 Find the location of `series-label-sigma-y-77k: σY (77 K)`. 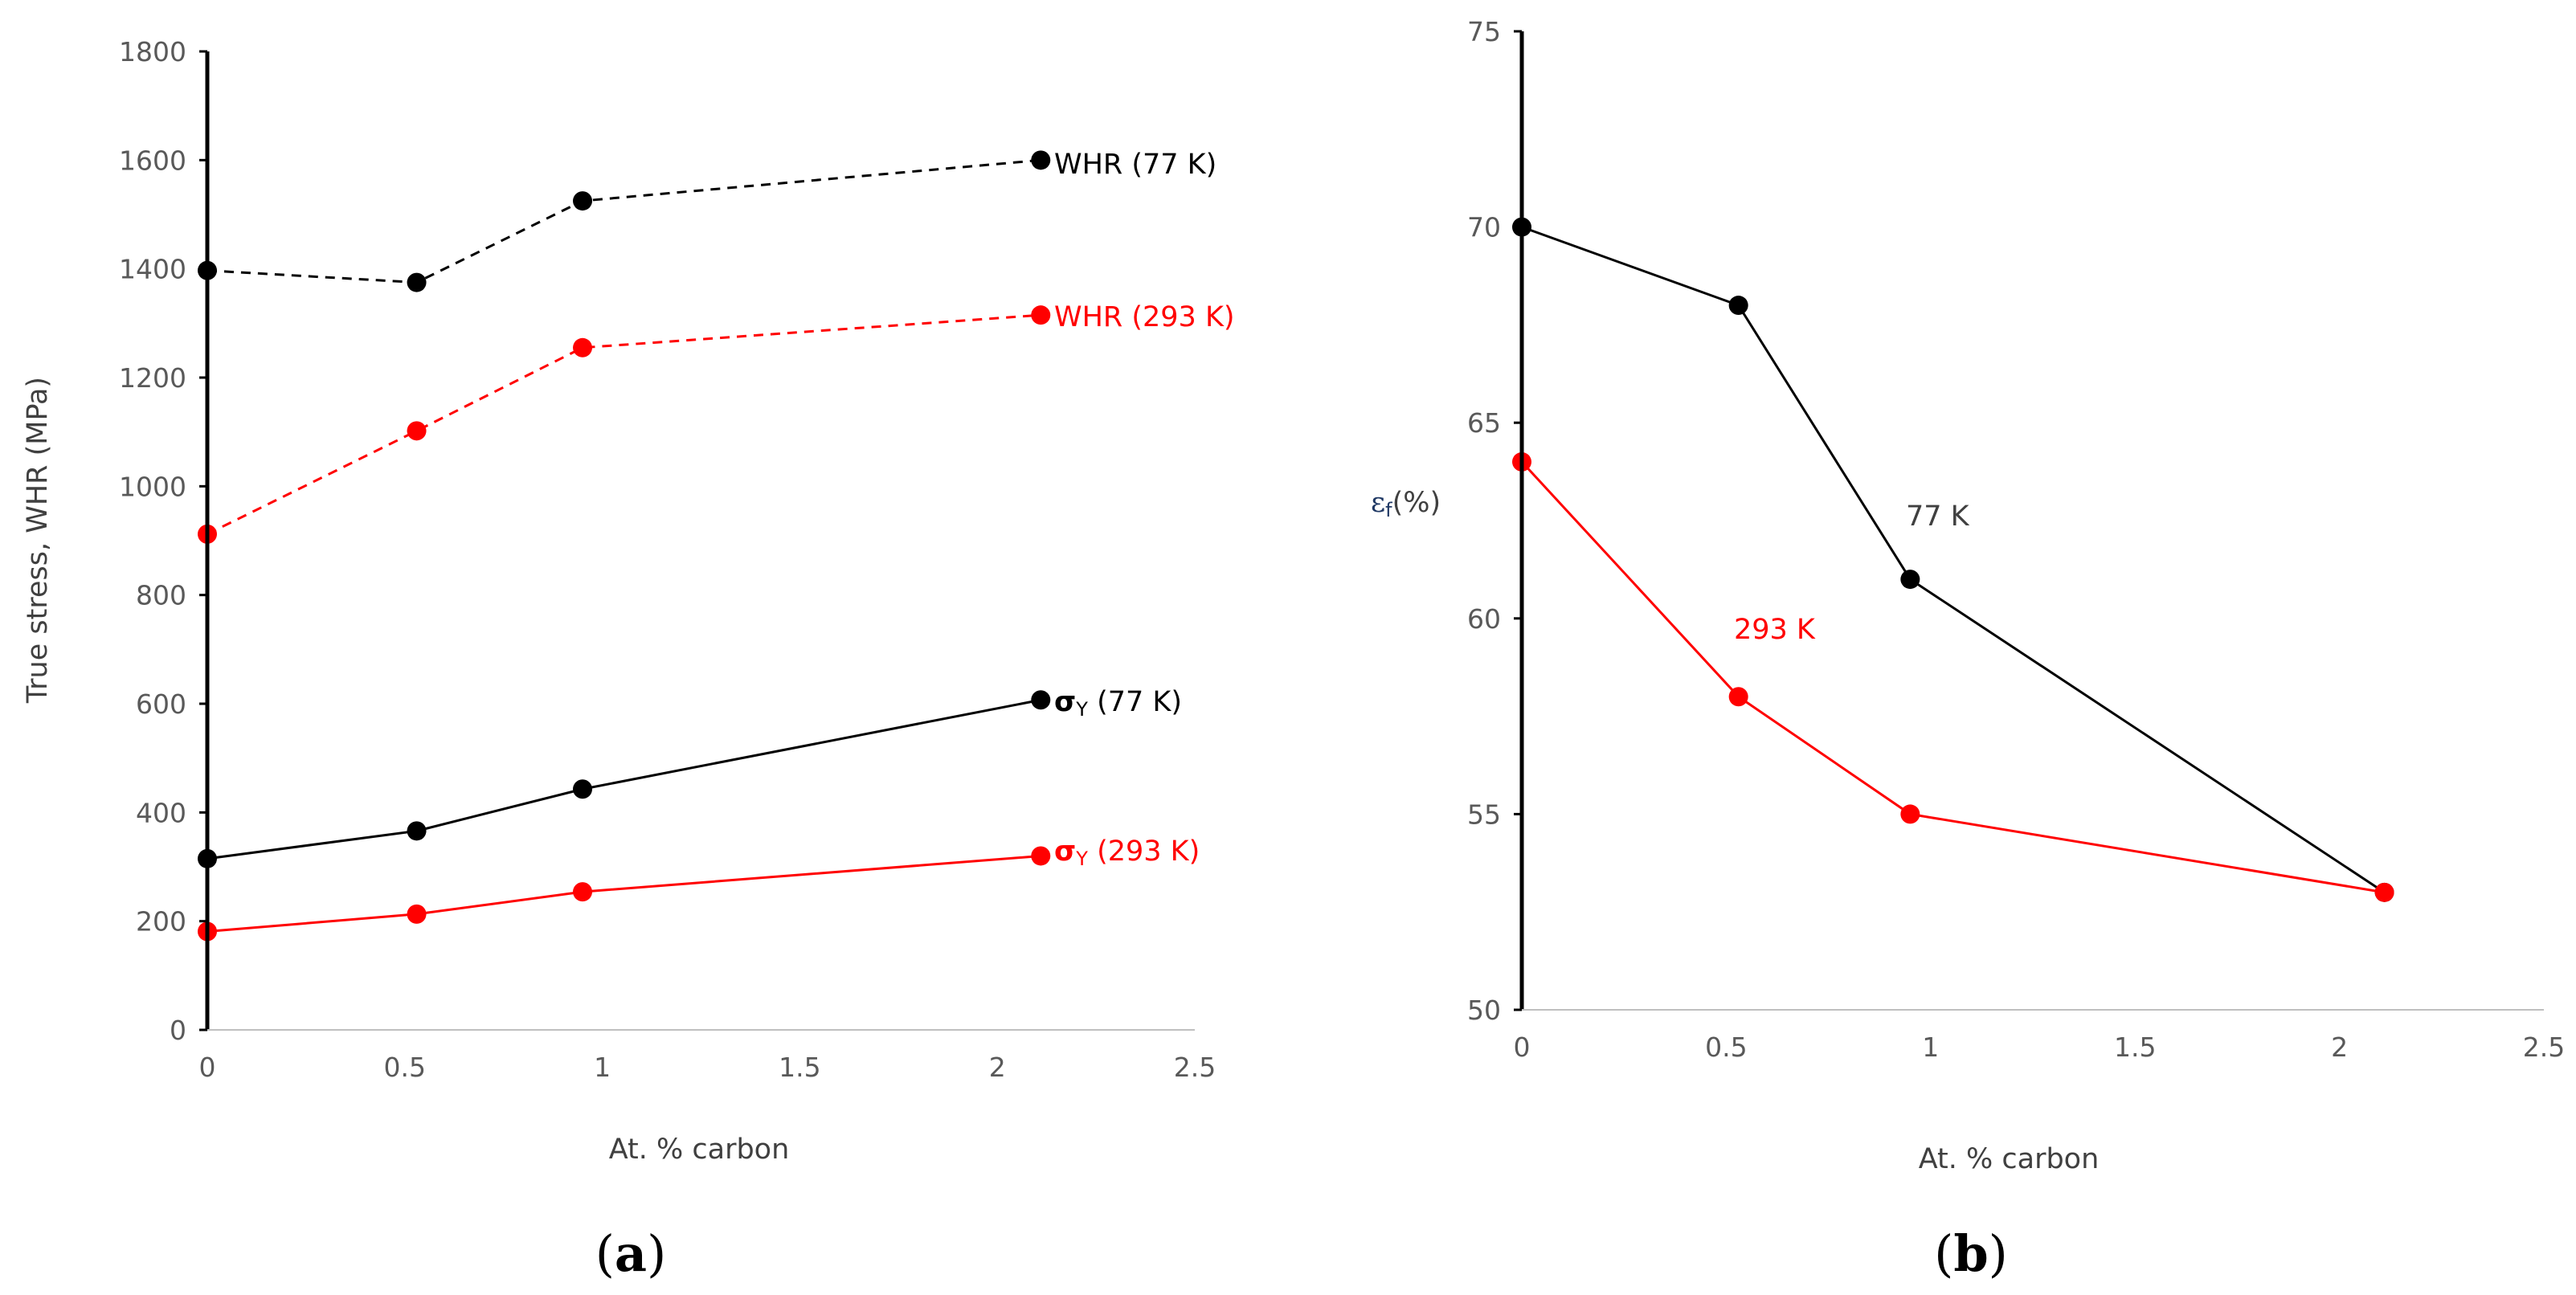

series-label-sigma-y-77k: σY (77 K) is located at coordinates (1118, 703).